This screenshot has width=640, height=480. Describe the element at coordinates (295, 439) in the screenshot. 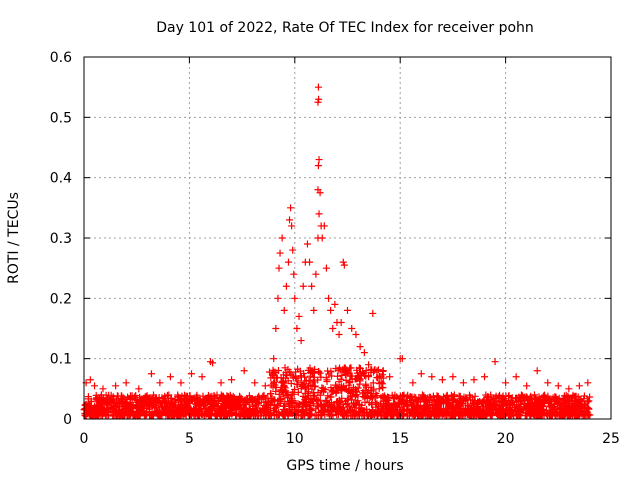

I see `x-tick-label: 10` at that location.